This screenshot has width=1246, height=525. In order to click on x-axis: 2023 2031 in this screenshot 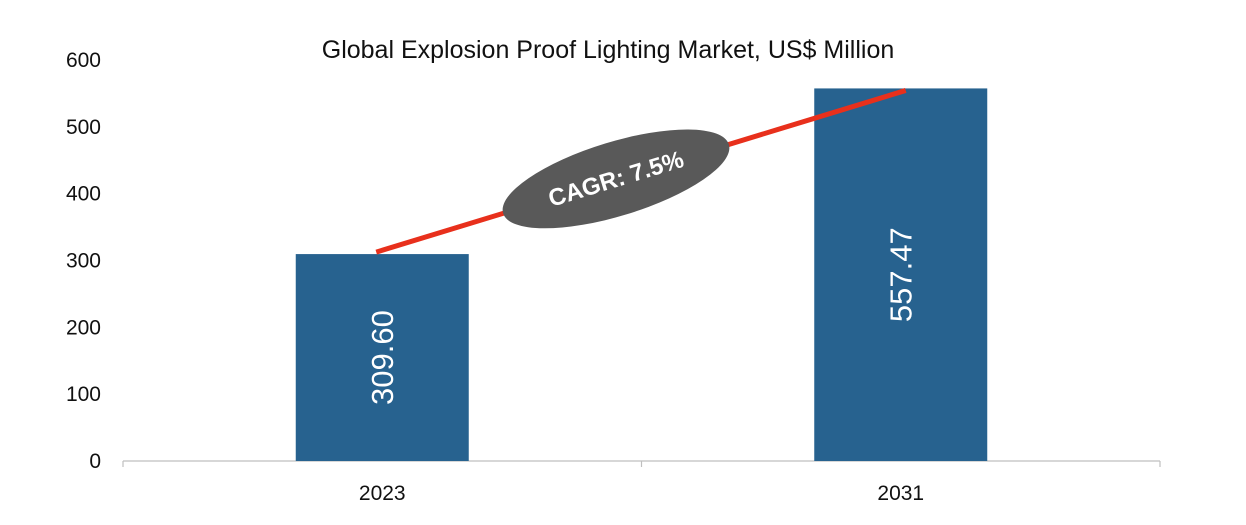, I will do `click(641, 482)`.